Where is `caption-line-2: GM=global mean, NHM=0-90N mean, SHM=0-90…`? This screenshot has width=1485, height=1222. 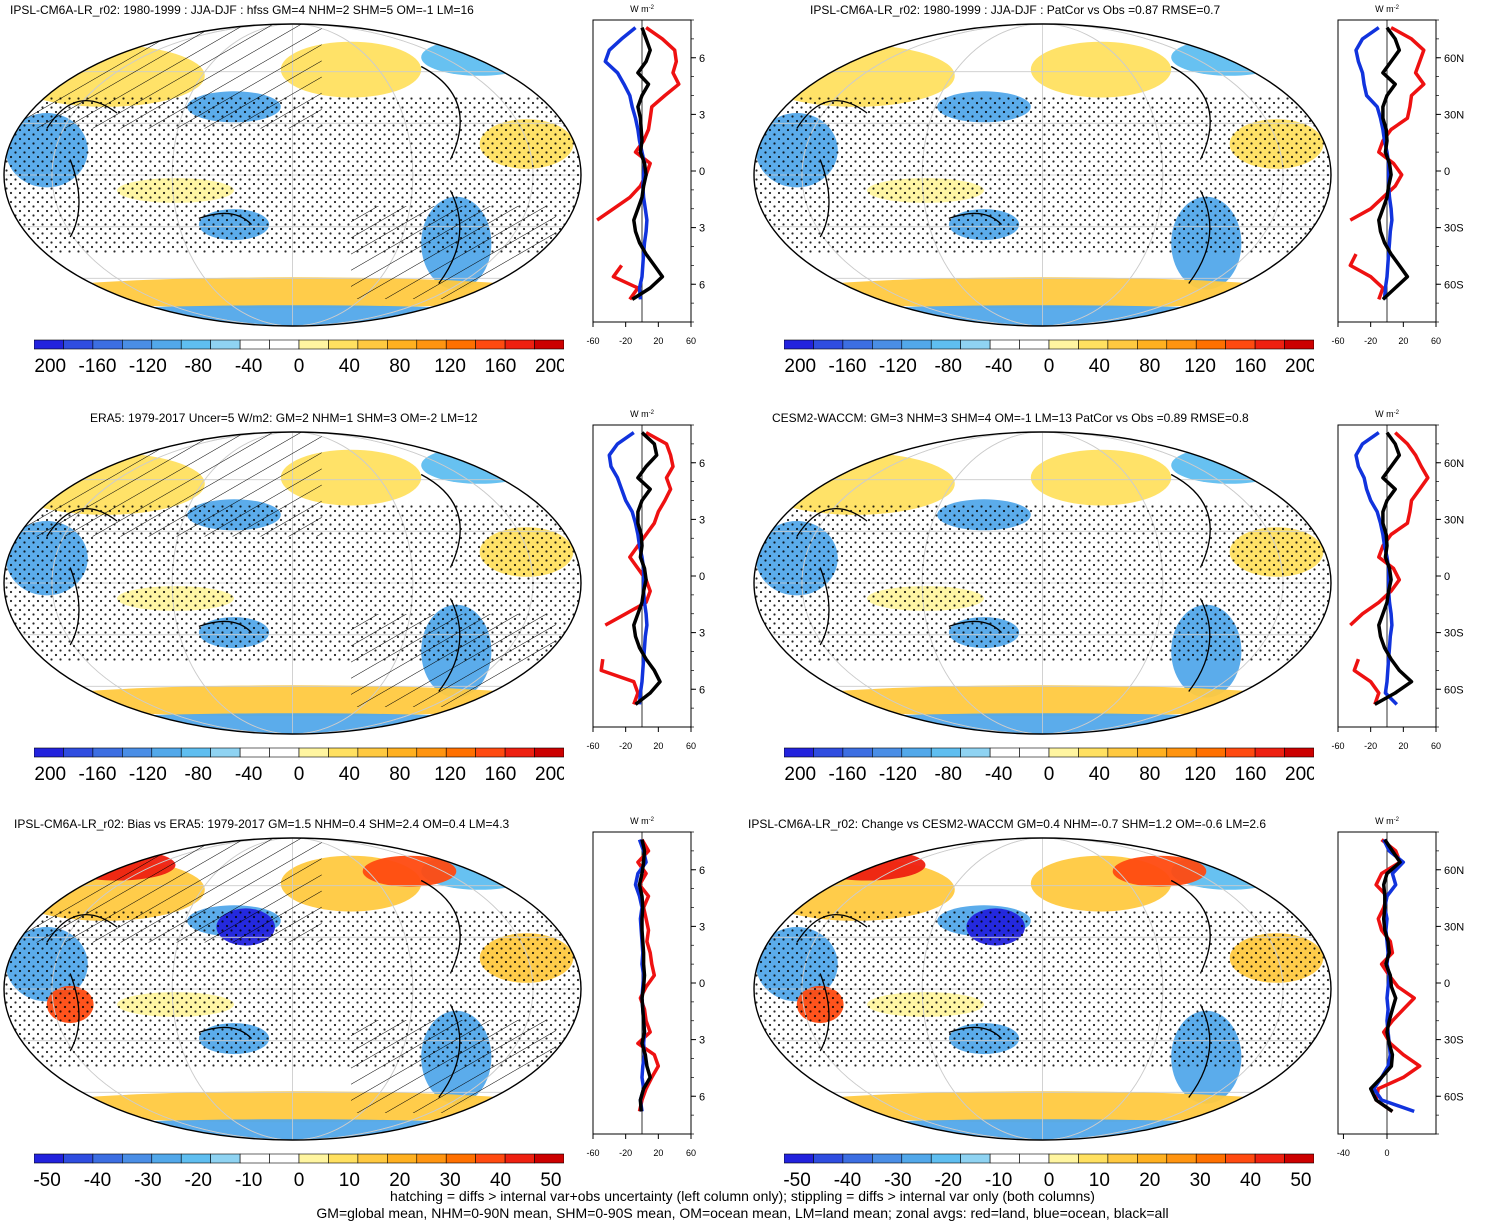 caption-line-2: GM=global mean, NHM=0-90N mean, SHM=0-90… is located at coordinates (742, 1213).